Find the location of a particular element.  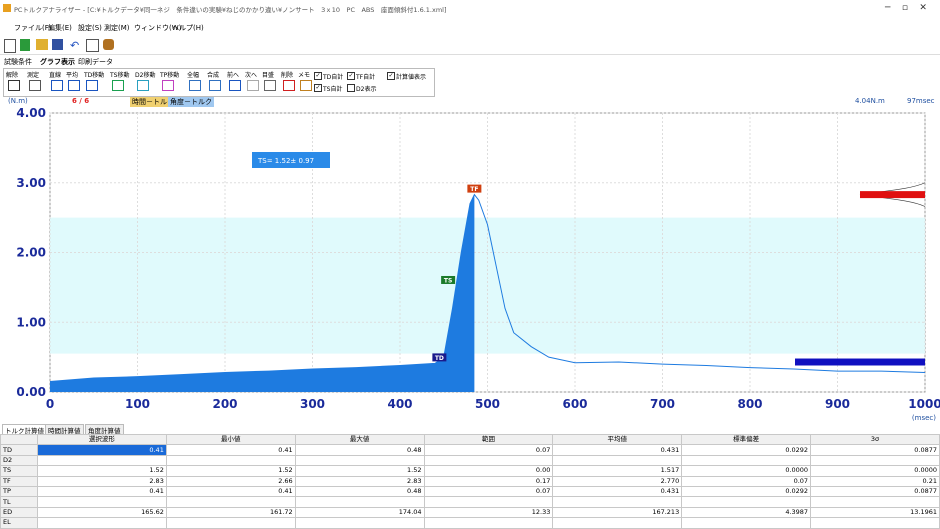

cell: 2.770 is located at coordinates (617, 481).